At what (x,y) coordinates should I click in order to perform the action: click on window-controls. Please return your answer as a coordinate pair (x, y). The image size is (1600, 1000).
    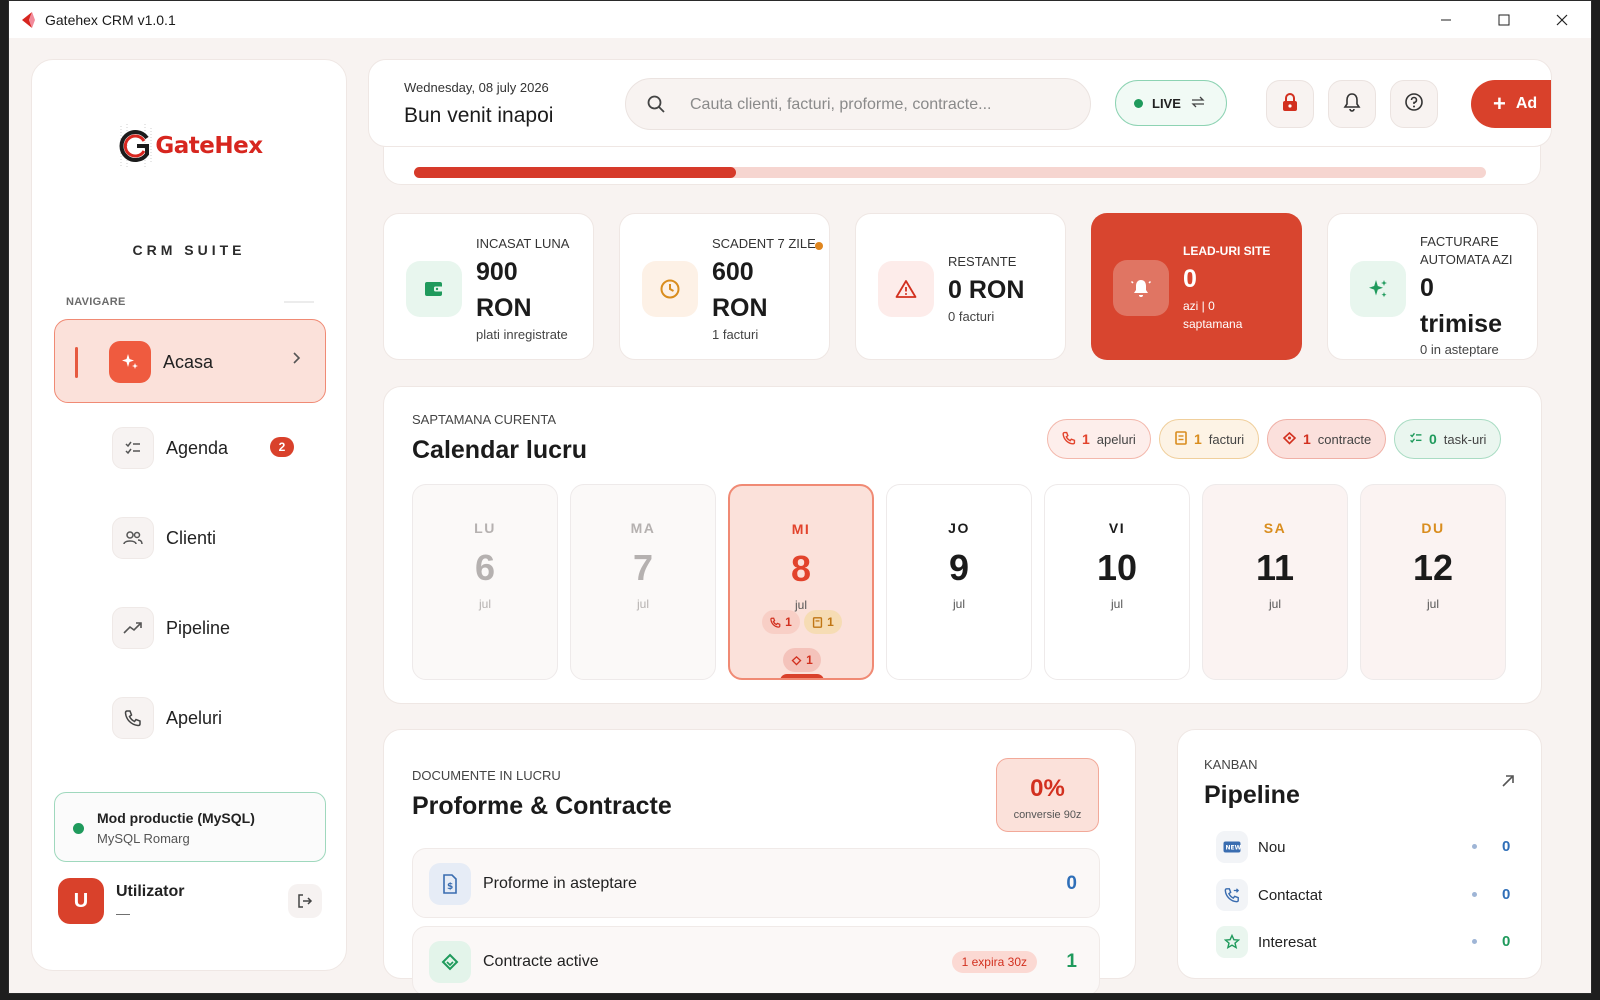
    Looking at the image, I should click on (1504, 19).